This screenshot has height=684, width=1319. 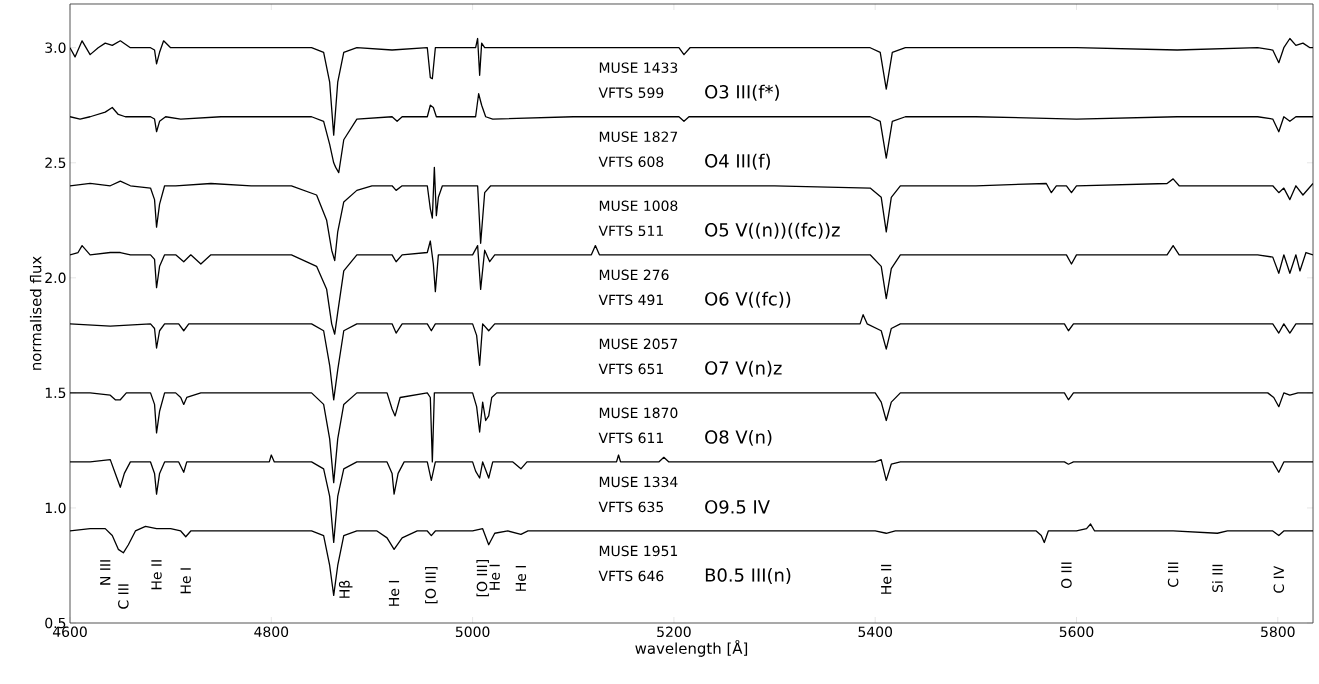 I want to click on annotation: VFTS 491, so click(x=630, y=300).